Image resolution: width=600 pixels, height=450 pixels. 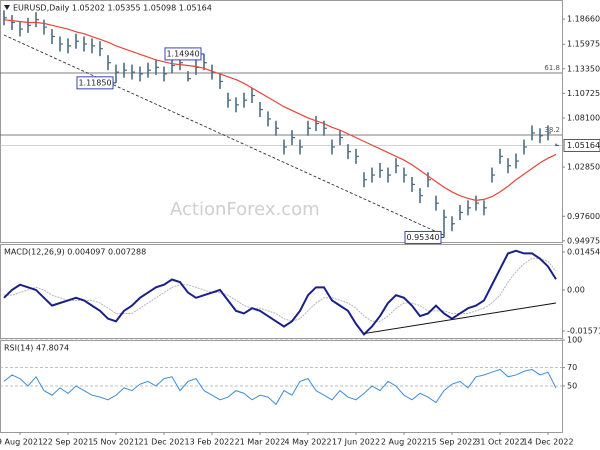 I want to click on y-tick-label: 50, so click(x=572, y=386).